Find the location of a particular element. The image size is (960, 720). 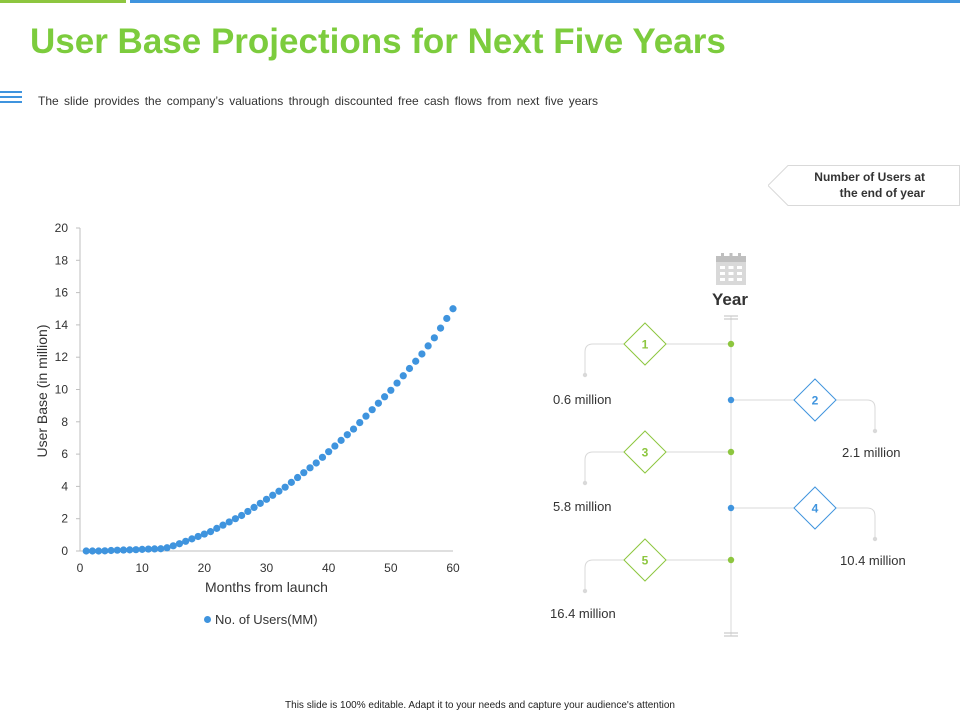

legend-label: No. of Users(MM) is located at coordinates (266, 619).